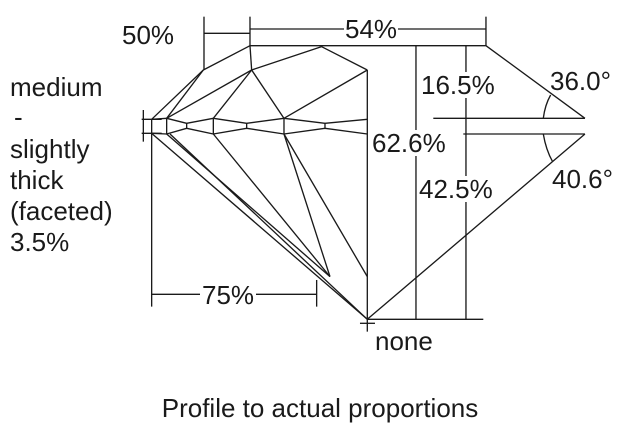 The height and width of the screenshot is (430, 640). I want to click on star-length-label: 50%, so click(148, 35).